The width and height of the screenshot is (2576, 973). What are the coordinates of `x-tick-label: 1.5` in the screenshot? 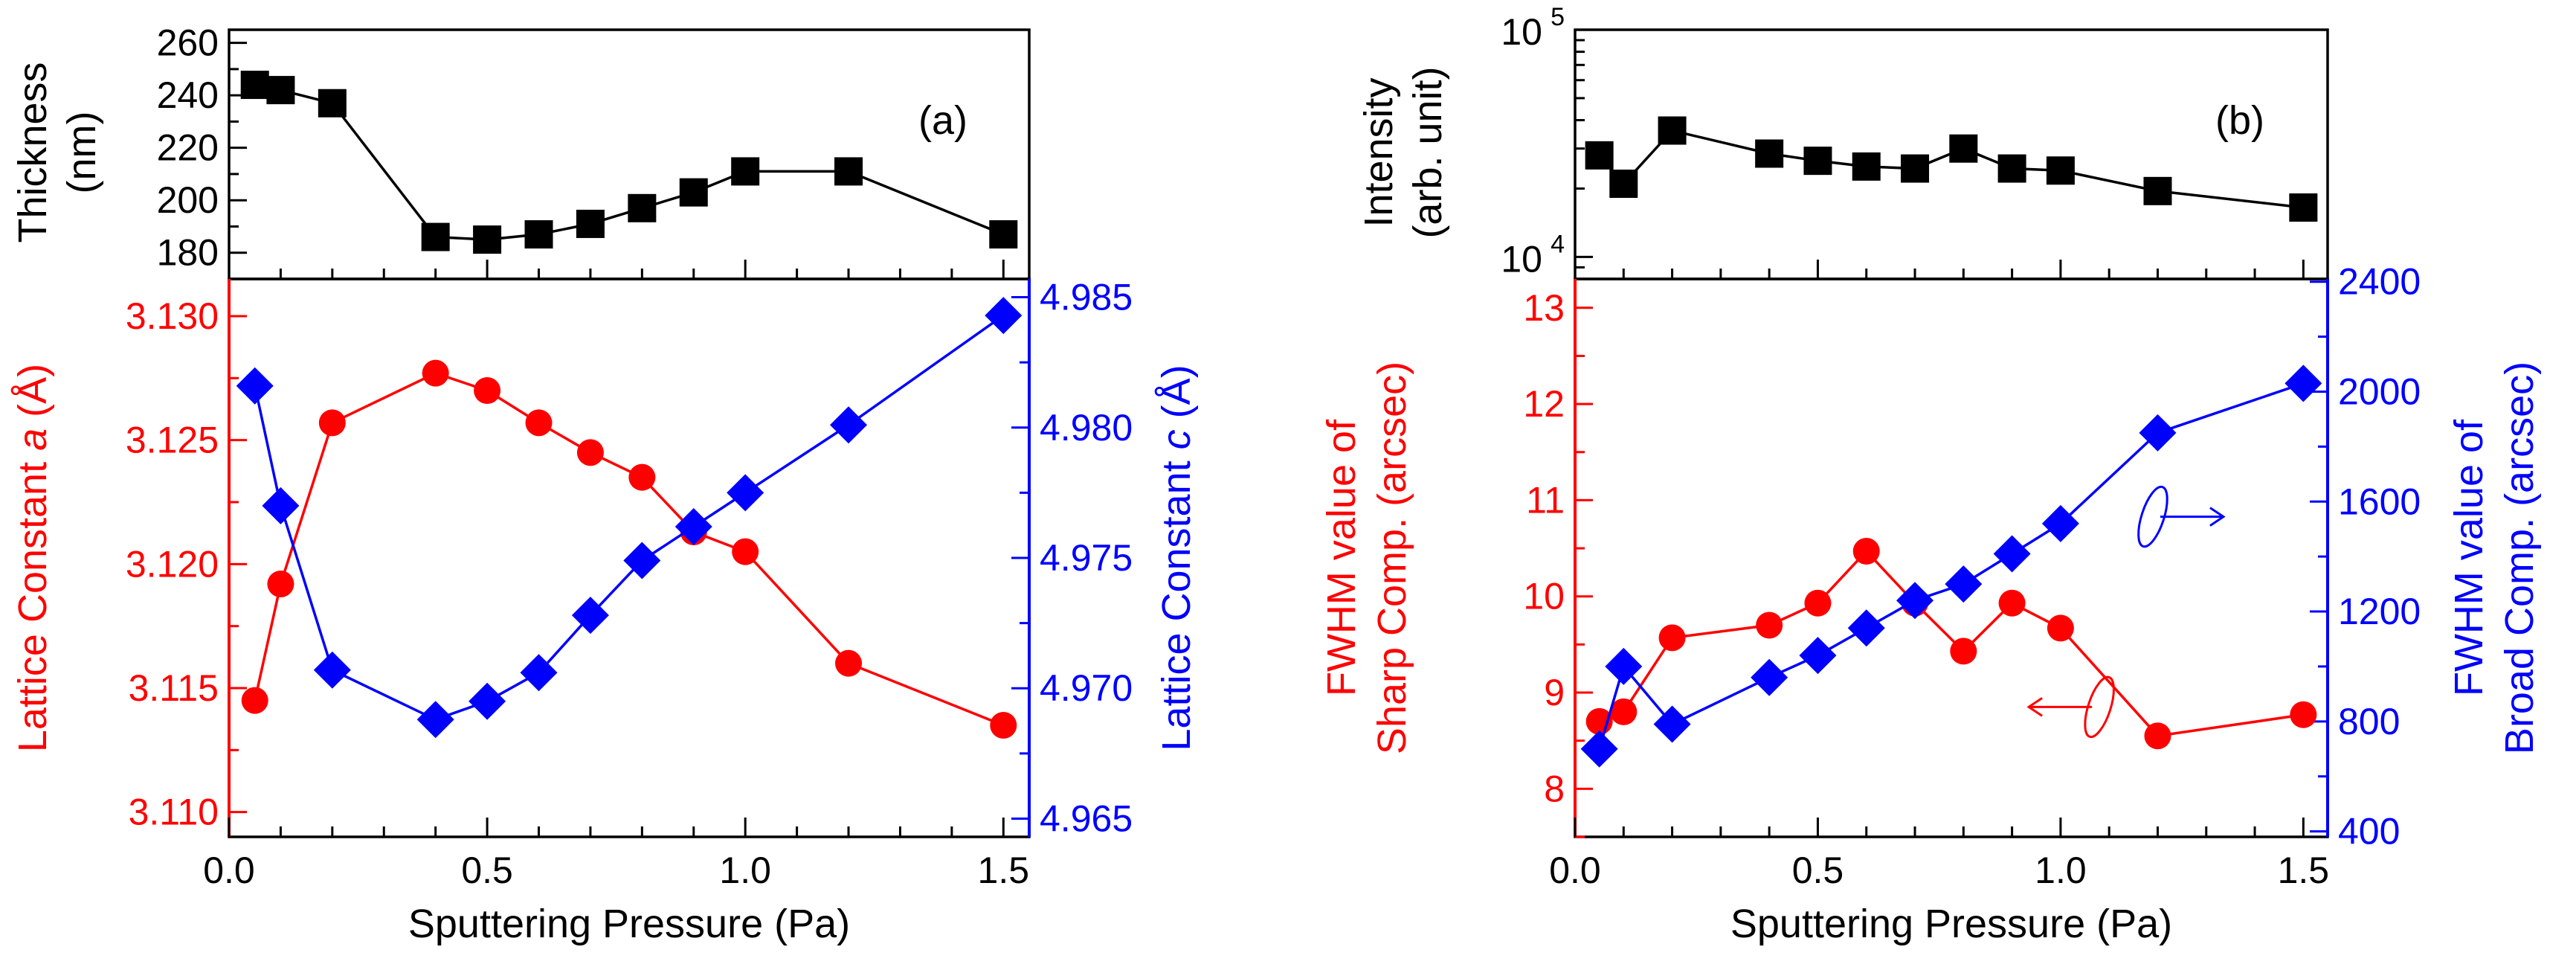 It's located at (2304, 870).